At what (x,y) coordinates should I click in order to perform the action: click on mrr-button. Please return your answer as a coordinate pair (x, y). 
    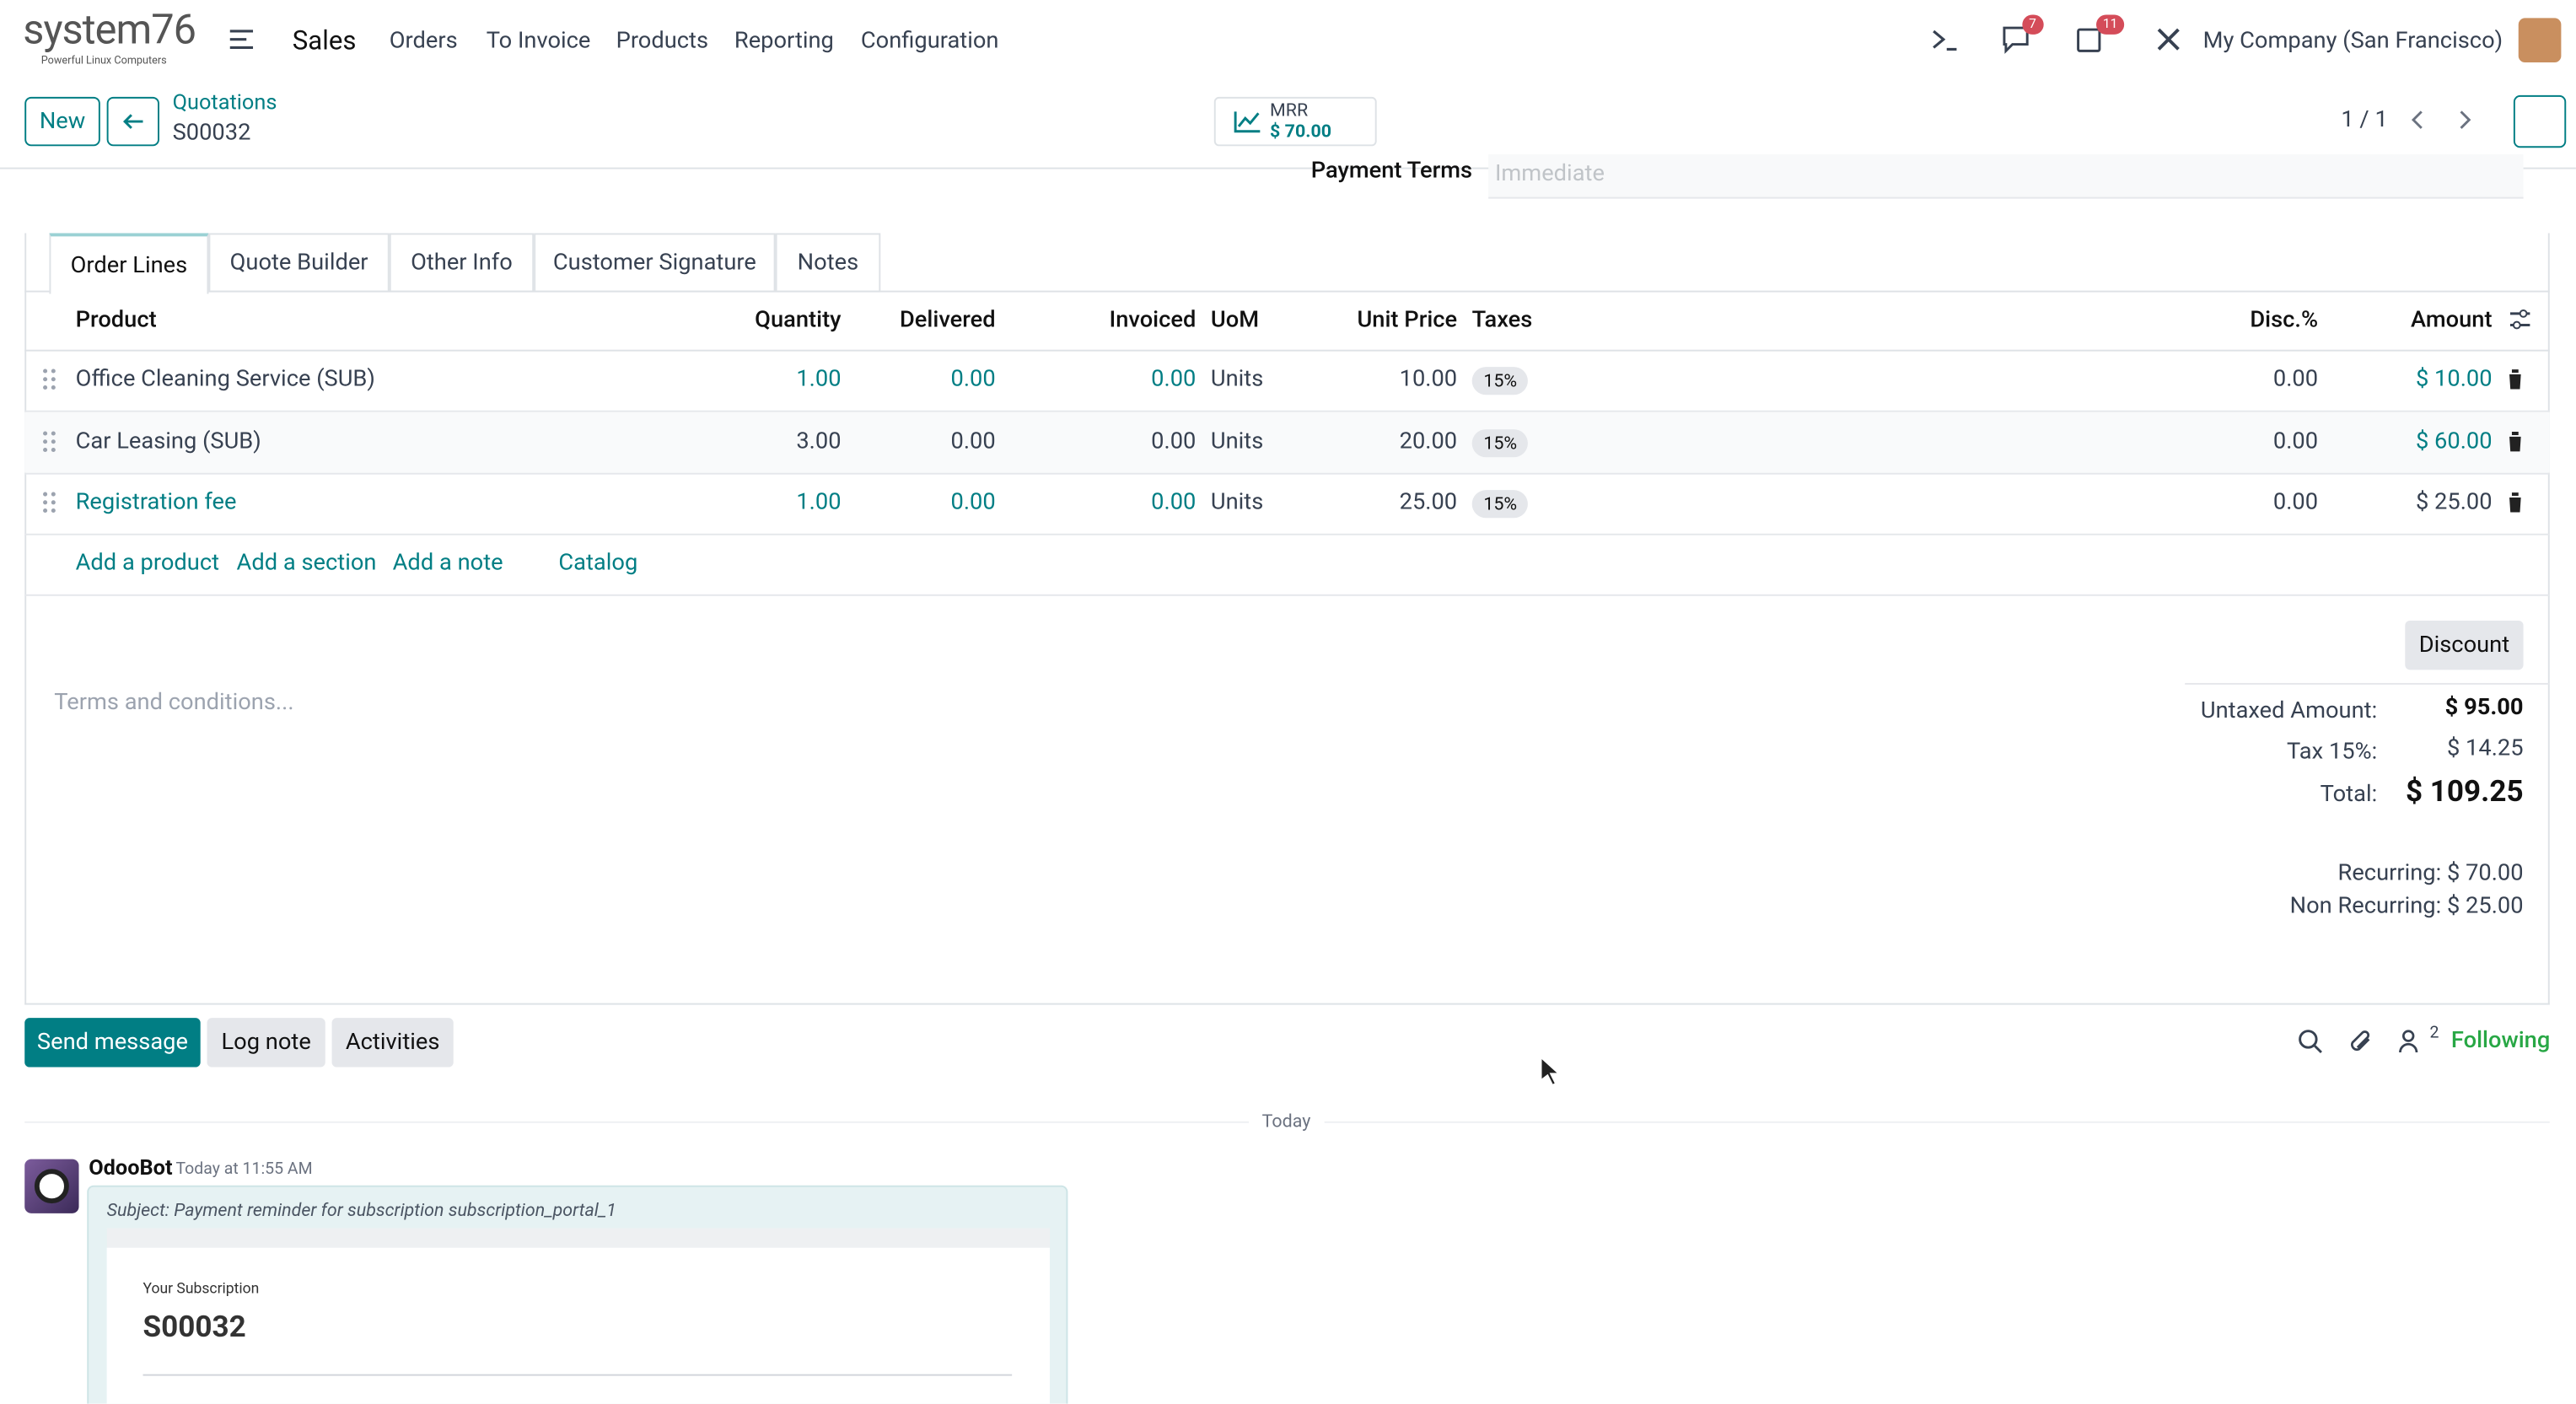
    Looking at the image, I should click on (1295, 121).